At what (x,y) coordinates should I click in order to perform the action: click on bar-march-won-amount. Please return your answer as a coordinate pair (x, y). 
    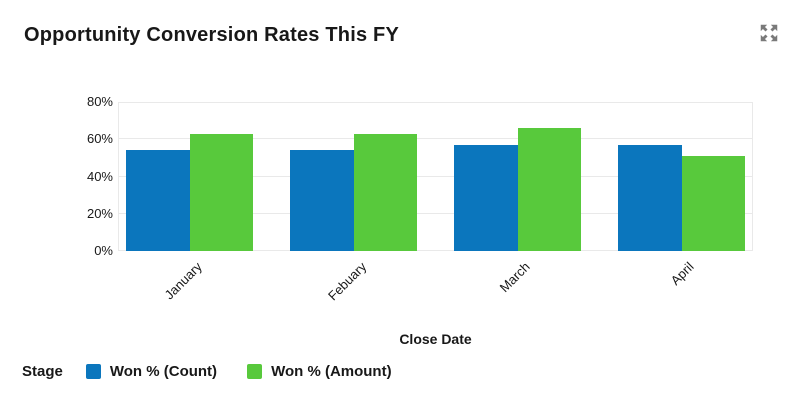
    Looking at the image, I should click on (549, 189).